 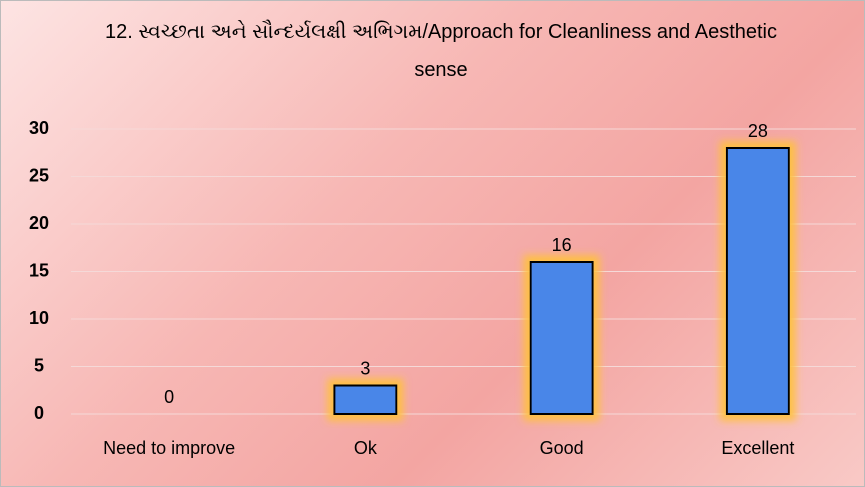 I want to click on y-tick-label: 5, so click(x=39, y=365).